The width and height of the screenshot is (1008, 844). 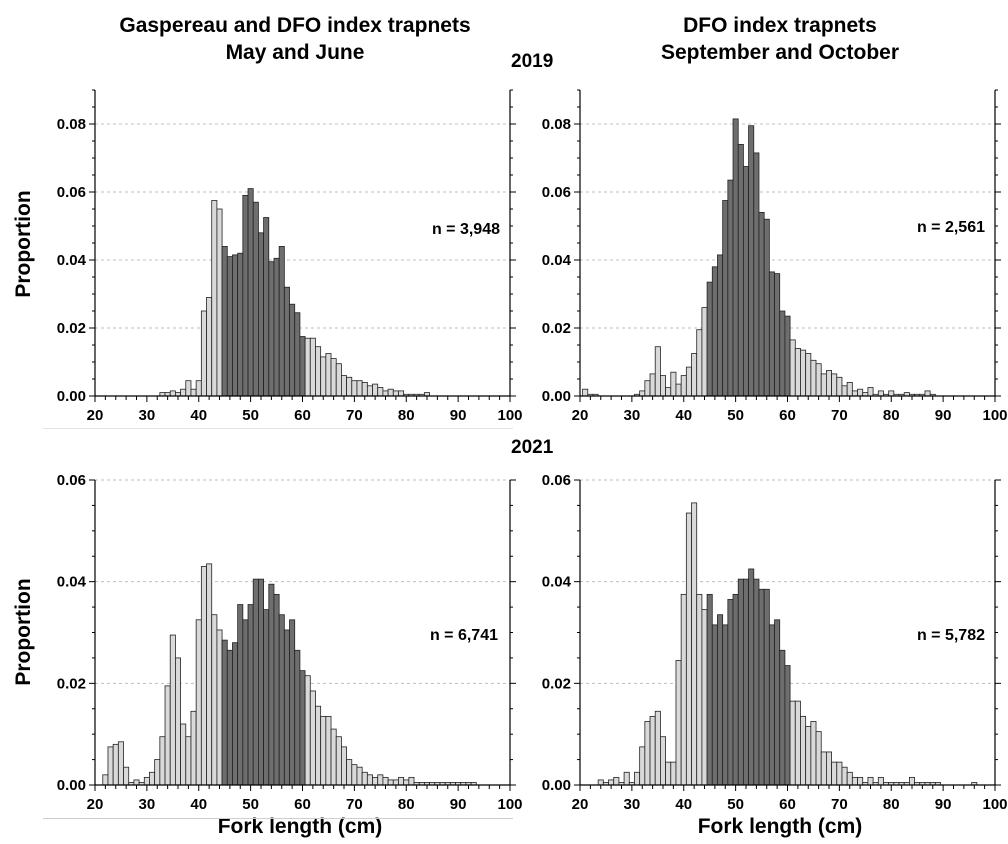 I want to click on y-tick-label: 0.02, so click(x=556, y=683).